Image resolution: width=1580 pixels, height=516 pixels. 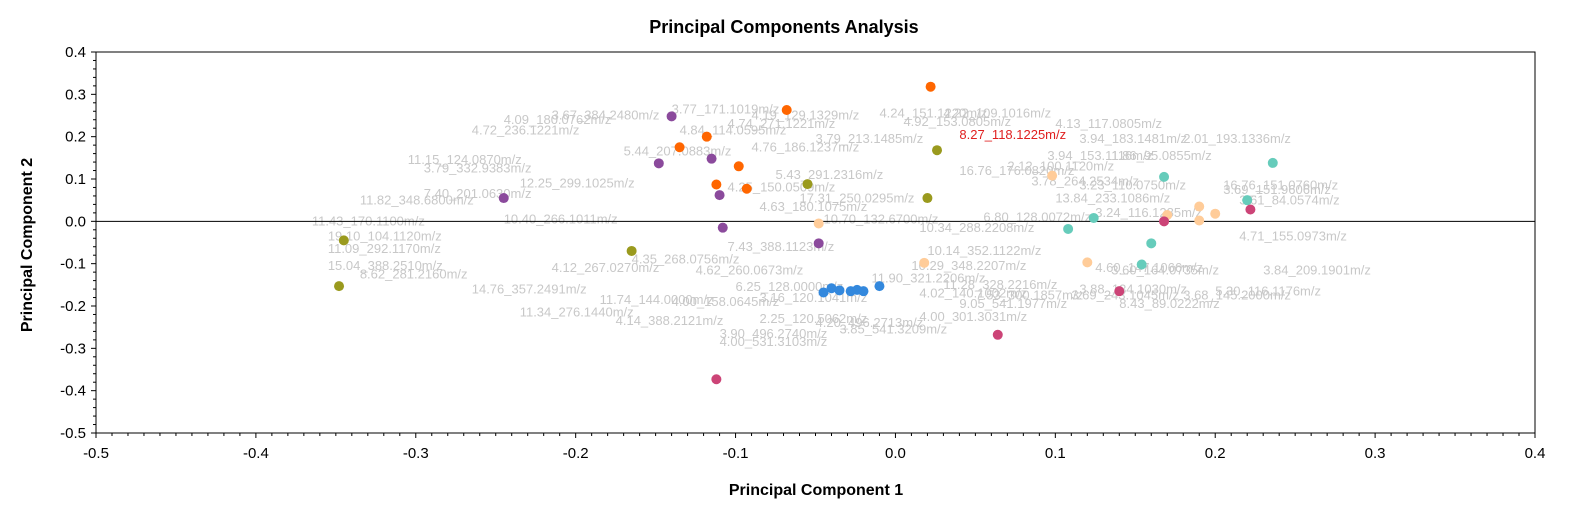 I want to click on loading-label: 3.61_84.0574m/z, so click(x=1289, y=199).